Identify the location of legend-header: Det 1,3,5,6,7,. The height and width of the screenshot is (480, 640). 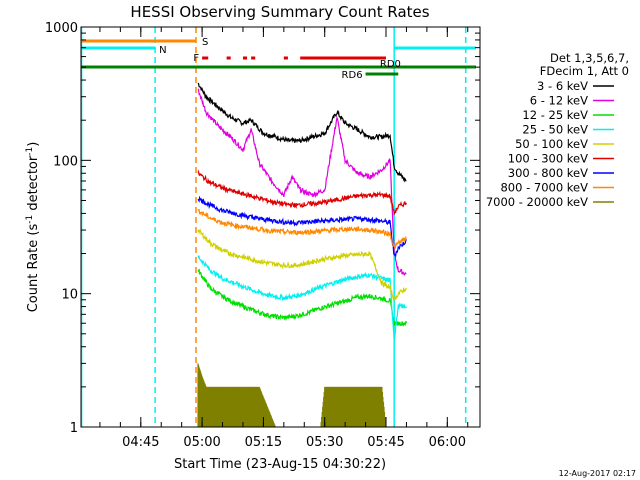
(589, 58).